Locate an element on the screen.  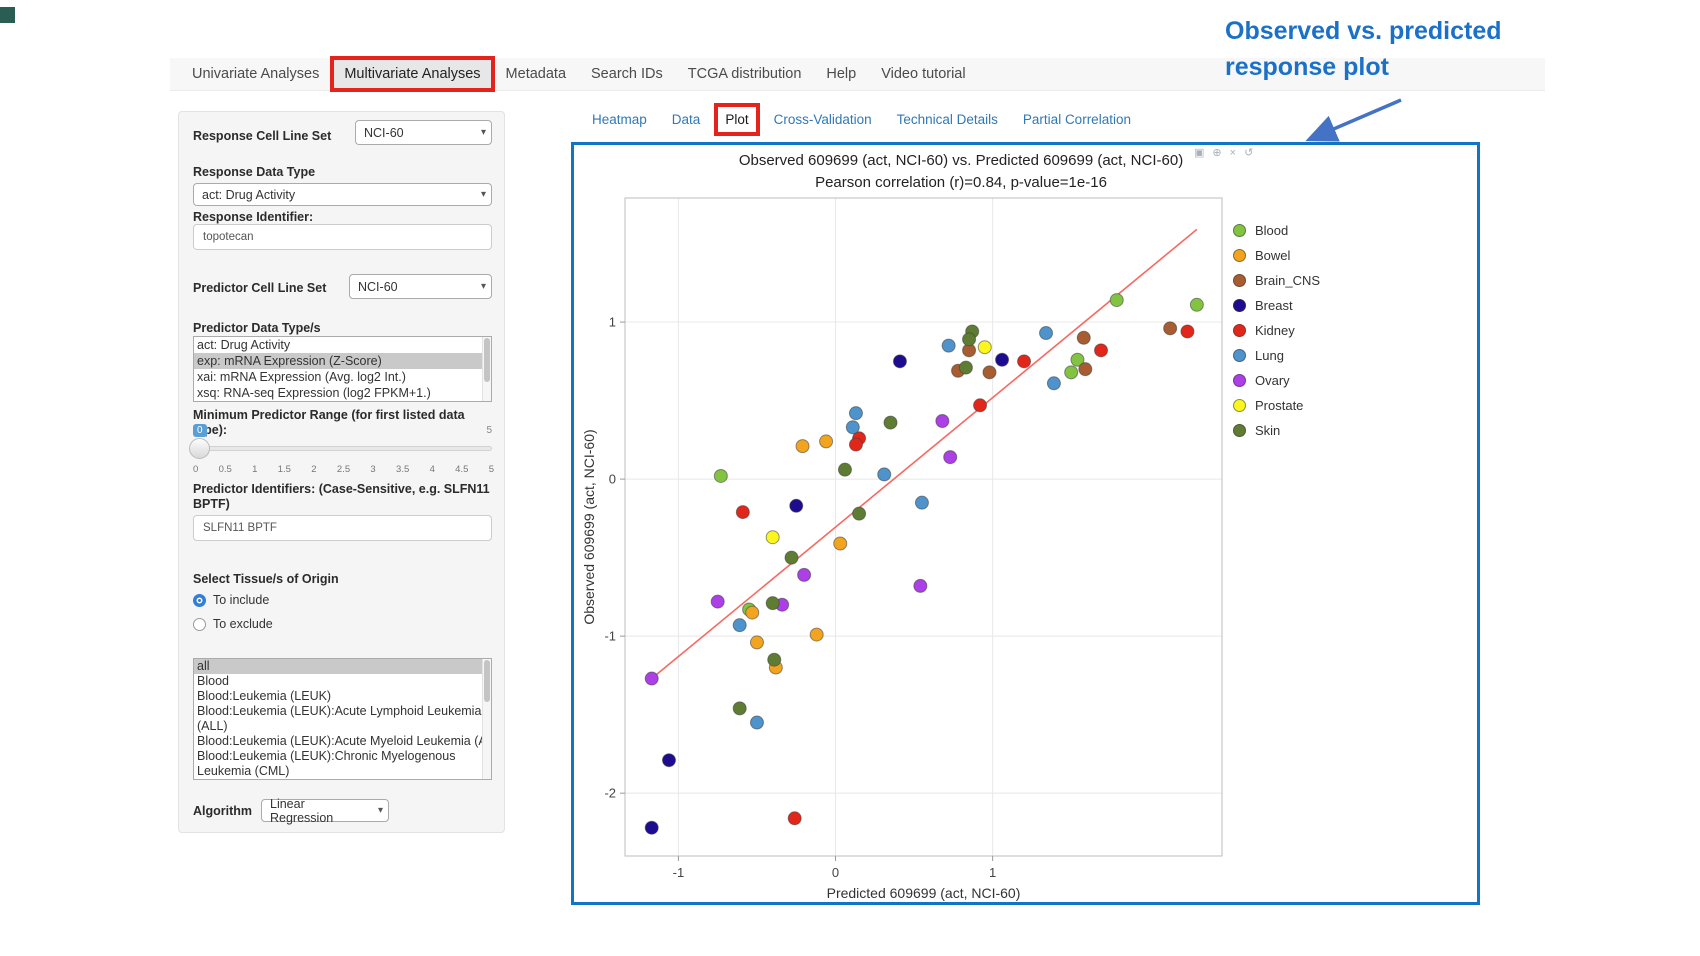
response-identifier-input: topotecan is located at coordinates (342, 237).